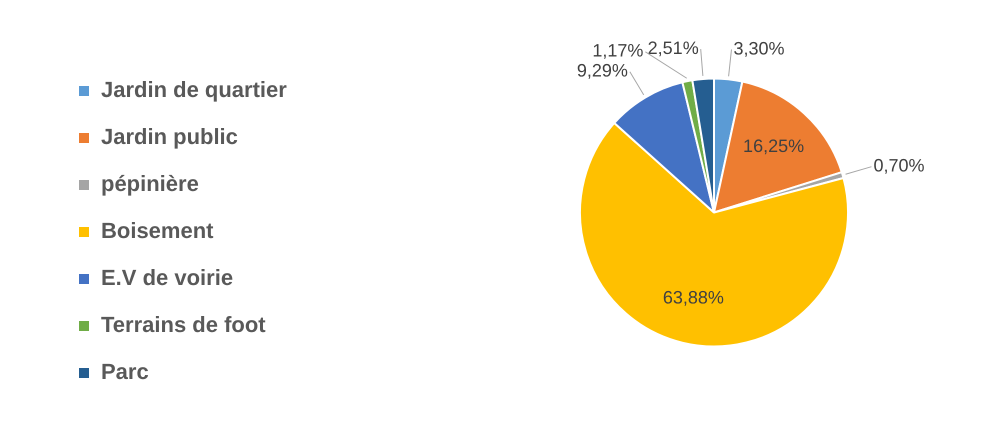 This screenshot has height=421, width=982. I want to click on legend-label: Terrains de foot, so click(183, 325).